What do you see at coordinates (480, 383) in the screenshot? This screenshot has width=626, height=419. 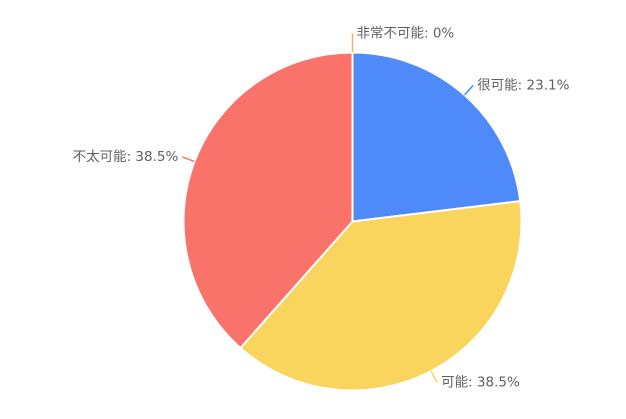 I see `slice-label-2: 可能: 38.5%` at bounding box center [480, 383].